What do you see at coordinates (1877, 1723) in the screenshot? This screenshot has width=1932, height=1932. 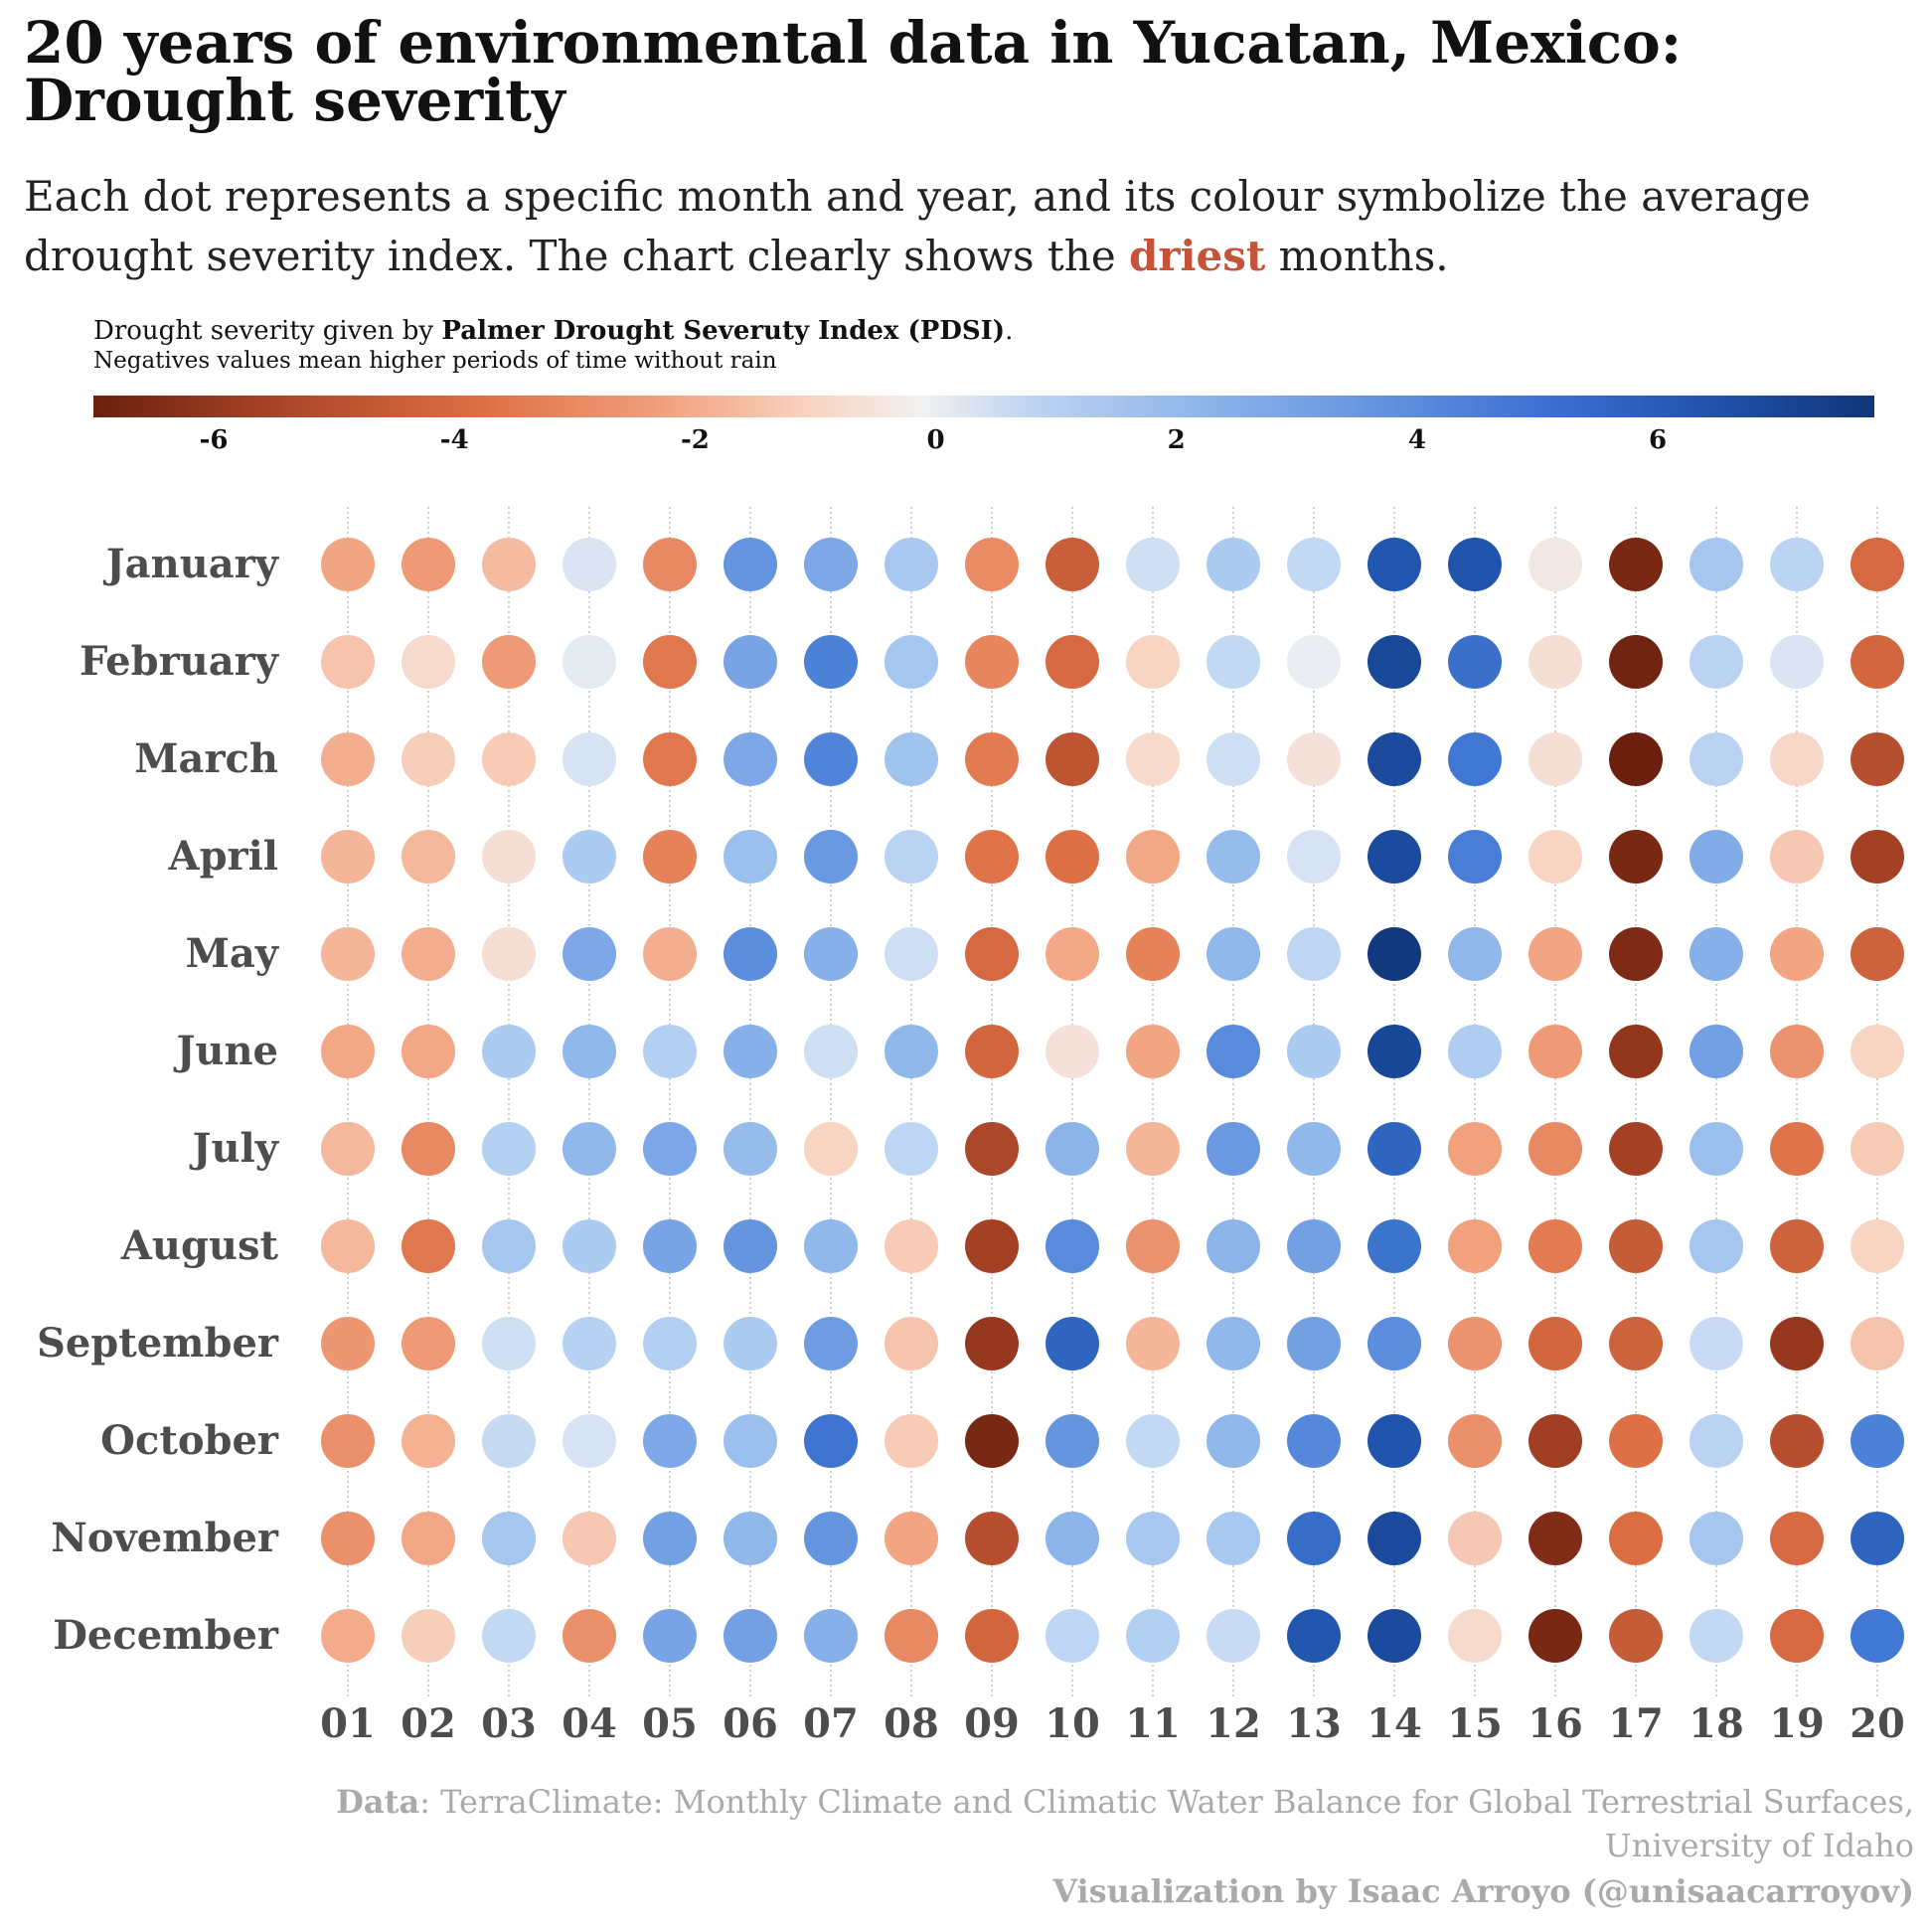 I see `x-tick-label: 20` at bounding box center [1877, 1723].